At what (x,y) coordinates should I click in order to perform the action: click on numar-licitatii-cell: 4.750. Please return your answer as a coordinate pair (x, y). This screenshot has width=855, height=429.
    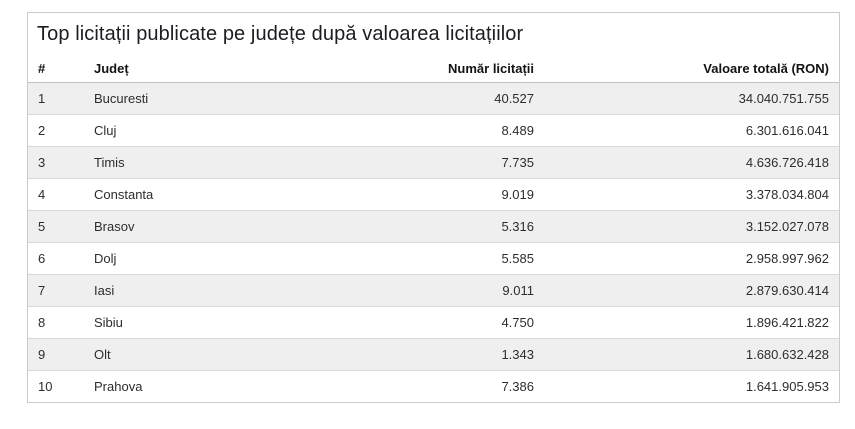
    Looking at the image, I should click on (419, 322).